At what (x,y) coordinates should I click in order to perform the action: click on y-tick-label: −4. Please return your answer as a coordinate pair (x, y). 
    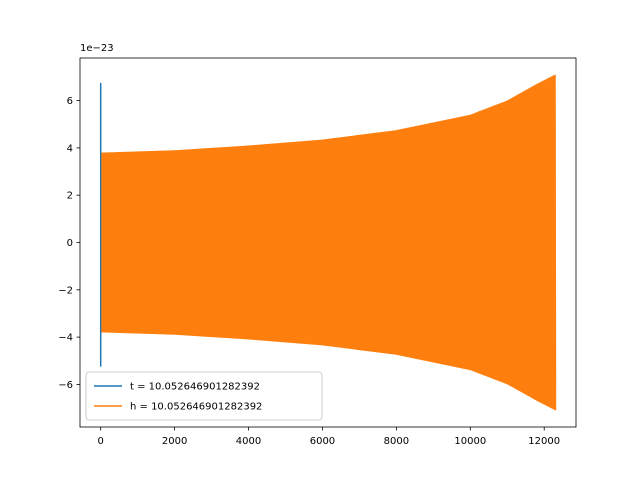
    Looking at the image, I should click on (65, 338).